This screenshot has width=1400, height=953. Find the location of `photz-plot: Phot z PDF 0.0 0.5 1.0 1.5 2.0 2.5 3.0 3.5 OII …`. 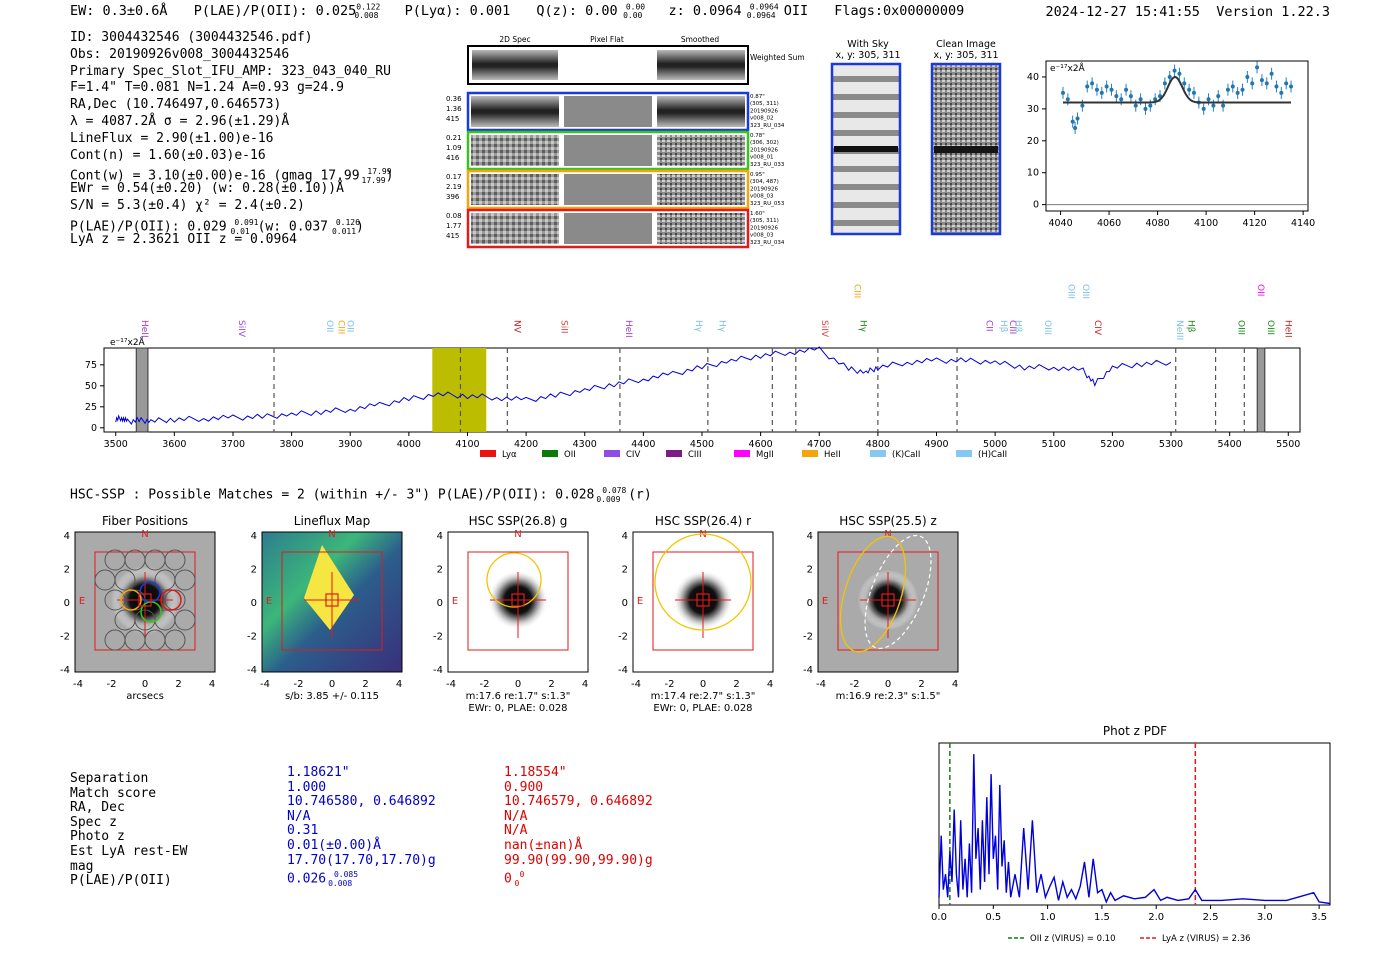

photz-plot: Phot z PDF 0.0 0.5 1.0 1.5 2.0 2.5 3.0 3.5 OII … is located at coordinates (1131, 834).